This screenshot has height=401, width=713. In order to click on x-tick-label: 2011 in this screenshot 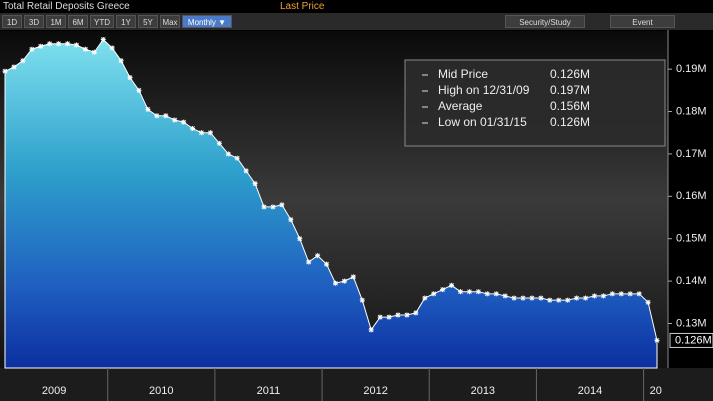, I will do `click(269, 391)`.